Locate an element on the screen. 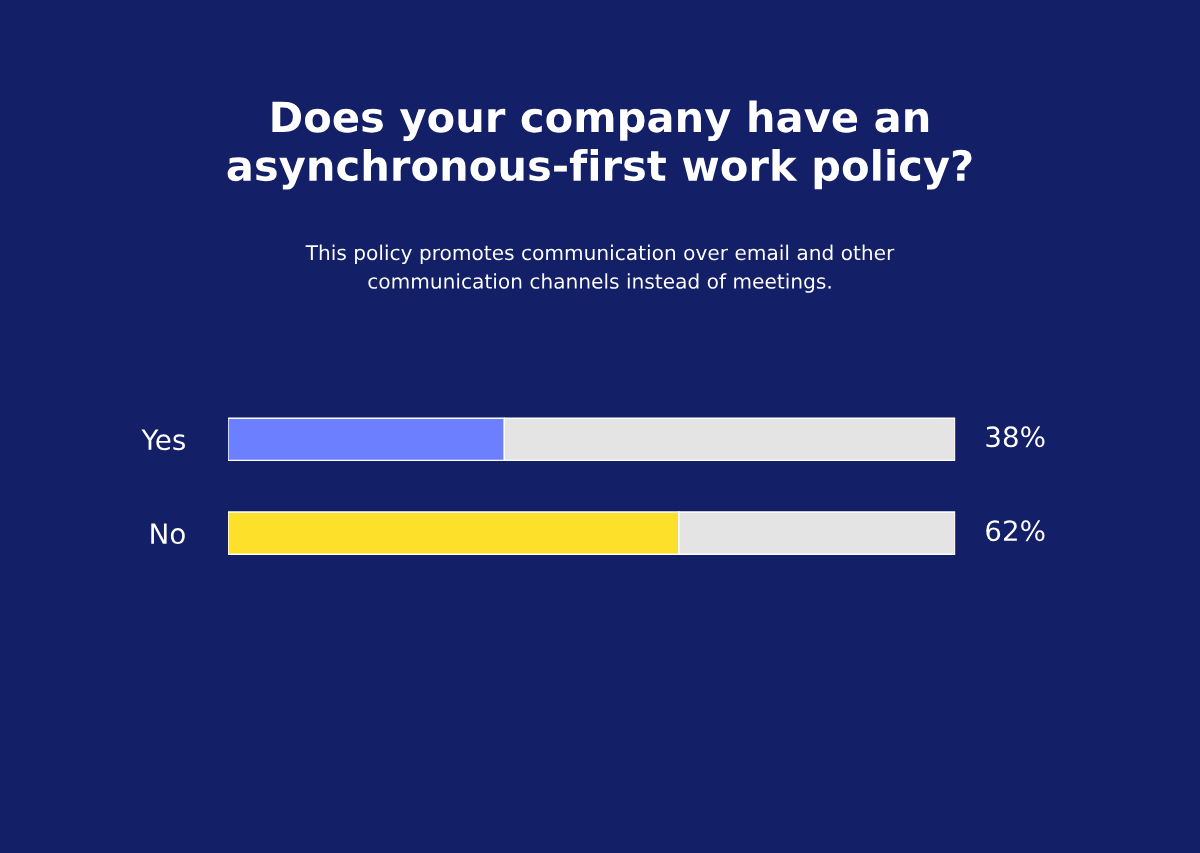  y-tick-label: Yes is located at coordinates (163, 440).